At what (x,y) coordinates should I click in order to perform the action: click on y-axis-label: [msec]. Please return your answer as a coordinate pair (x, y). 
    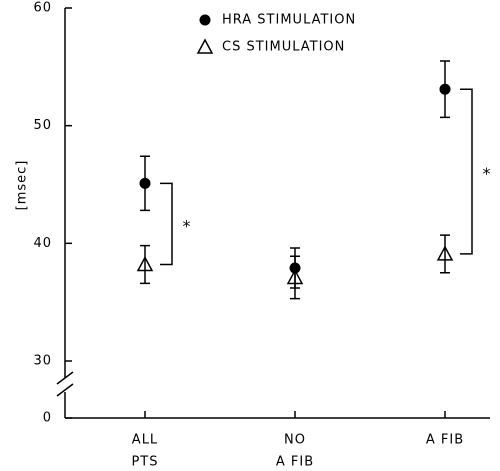
    Looking at the image, I should click on (22, 185).